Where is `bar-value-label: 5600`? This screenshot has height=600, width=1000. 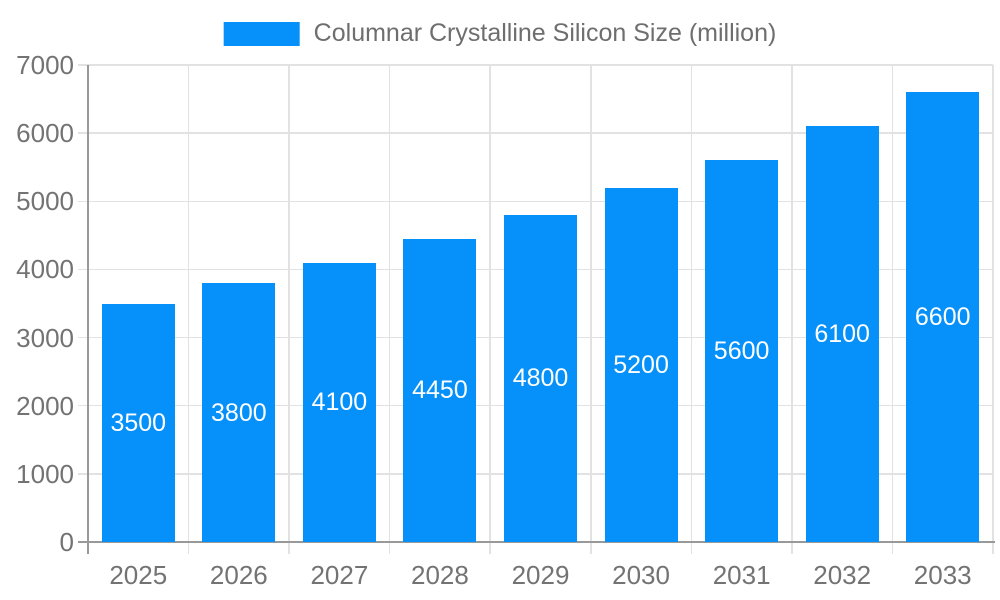
bar-value-label: 5600 is located at coordinates (741, 351).